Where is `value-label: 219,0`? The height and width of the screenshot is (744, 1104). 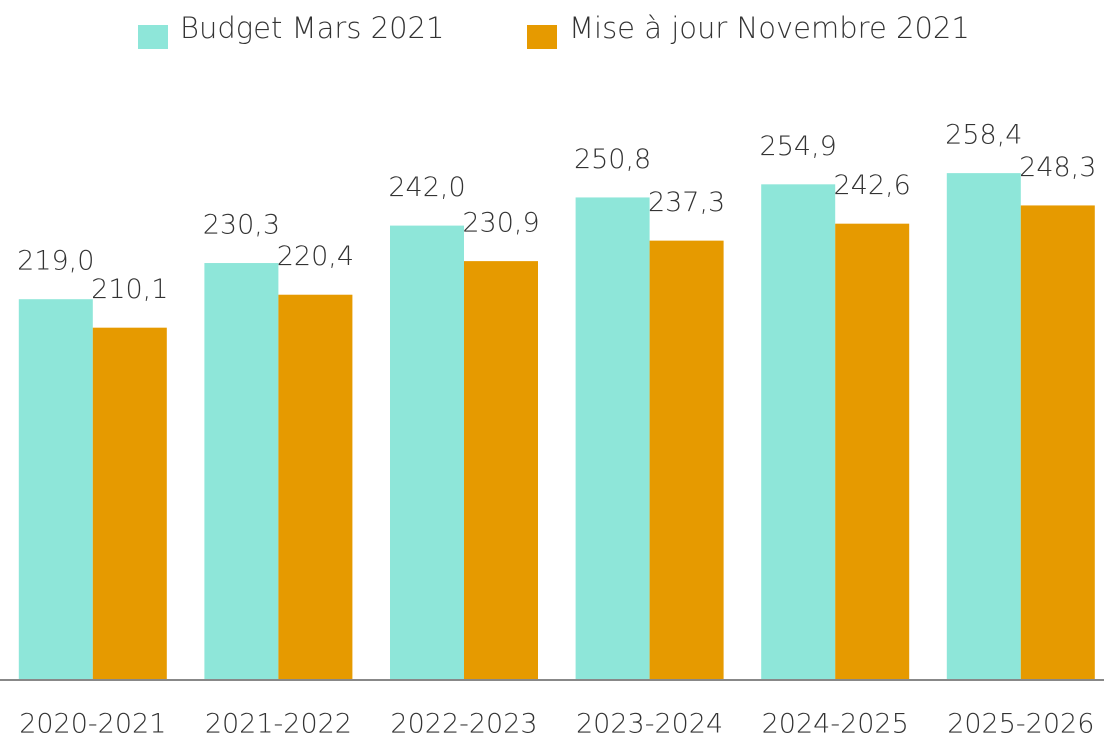 value-label: 219,0 is located at coordinates (55, 261).